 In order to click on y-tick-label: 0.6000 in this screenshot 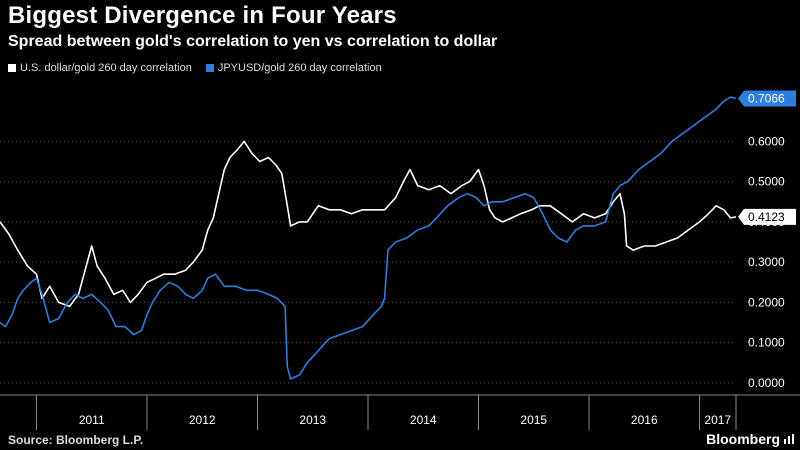, I will do `click(766, 141)`.